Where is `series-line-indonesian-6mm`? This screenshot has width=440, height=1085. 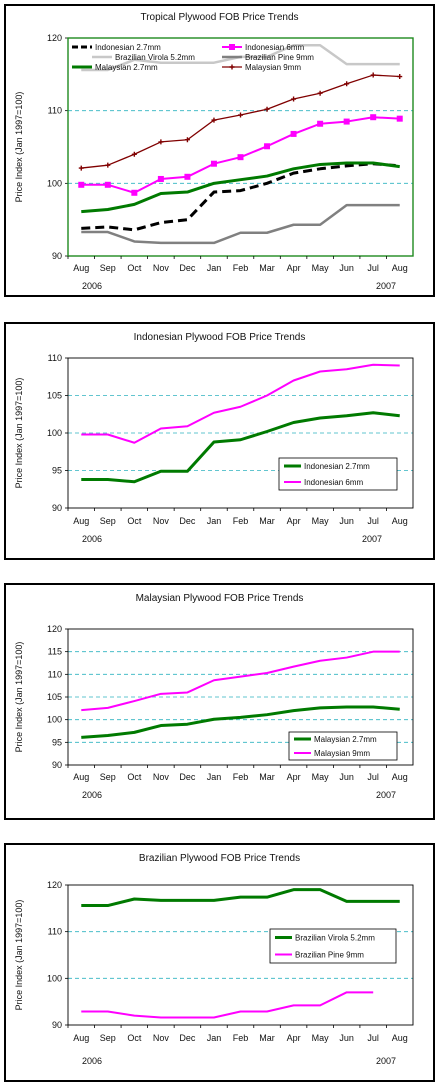
series-line-indonesian-6mm is located at coordinates (240, 403).